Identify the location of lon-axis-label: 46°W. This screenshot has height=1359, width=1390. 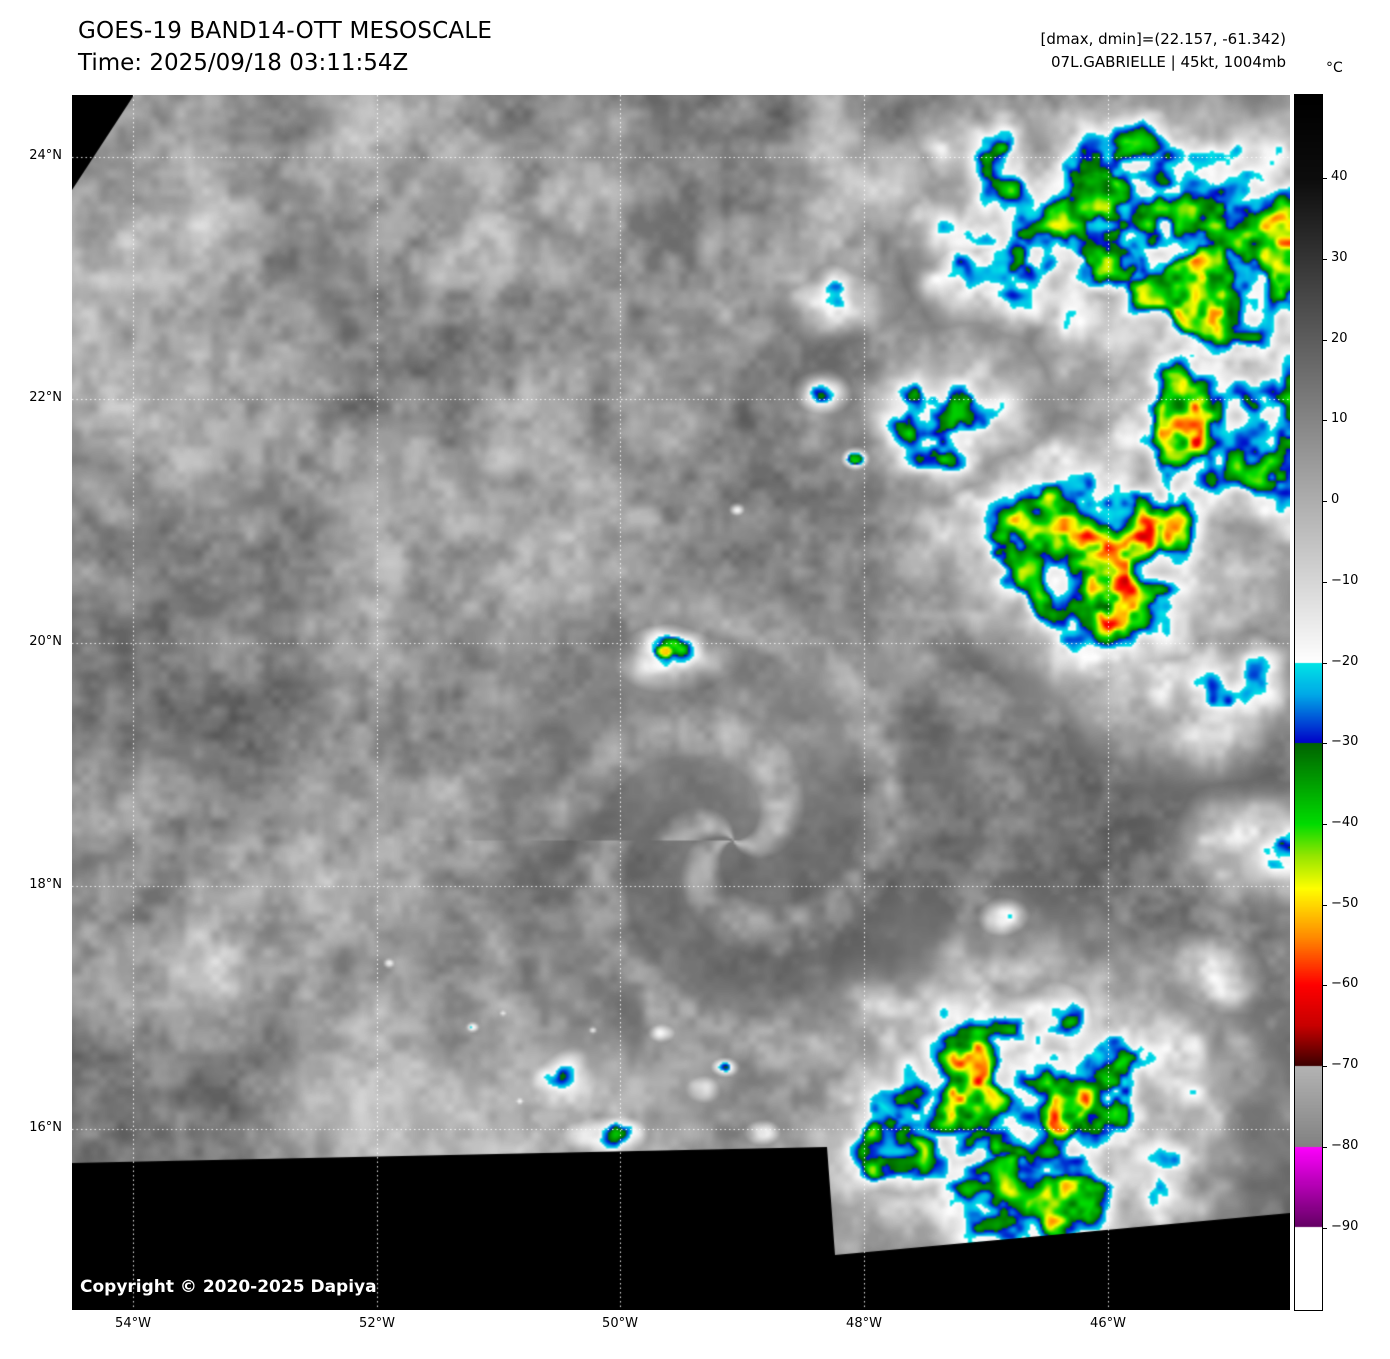
(1108, 1323).